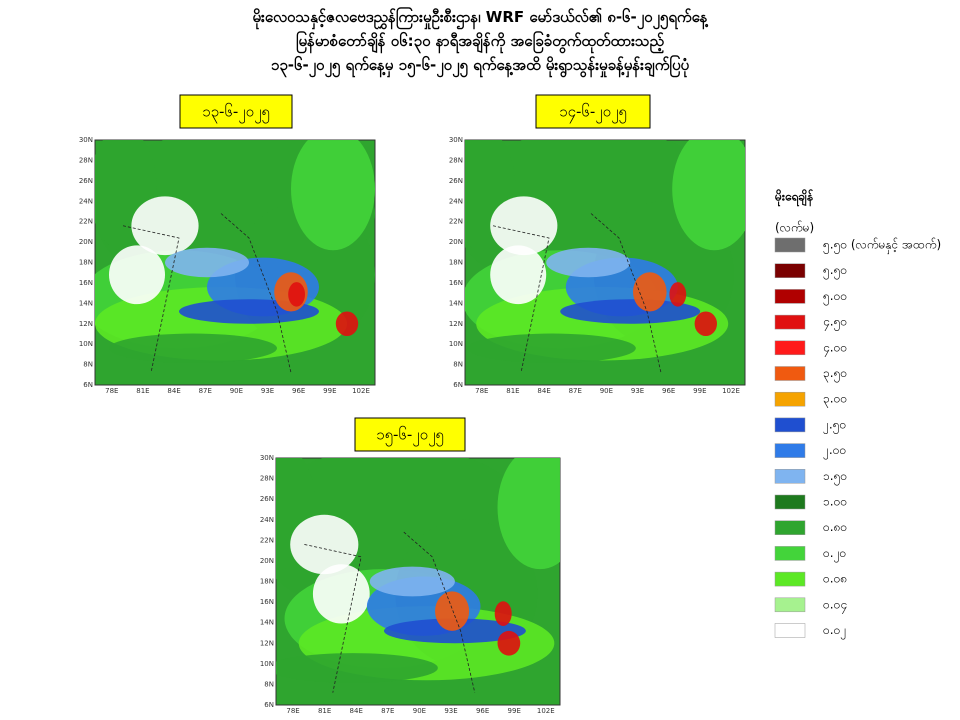 The height and width of the screenshot is (720, 960). Describe the element at coordinates (835, 502) in the screenshot. I see `legend-label: ၁.၀၀` at that location.